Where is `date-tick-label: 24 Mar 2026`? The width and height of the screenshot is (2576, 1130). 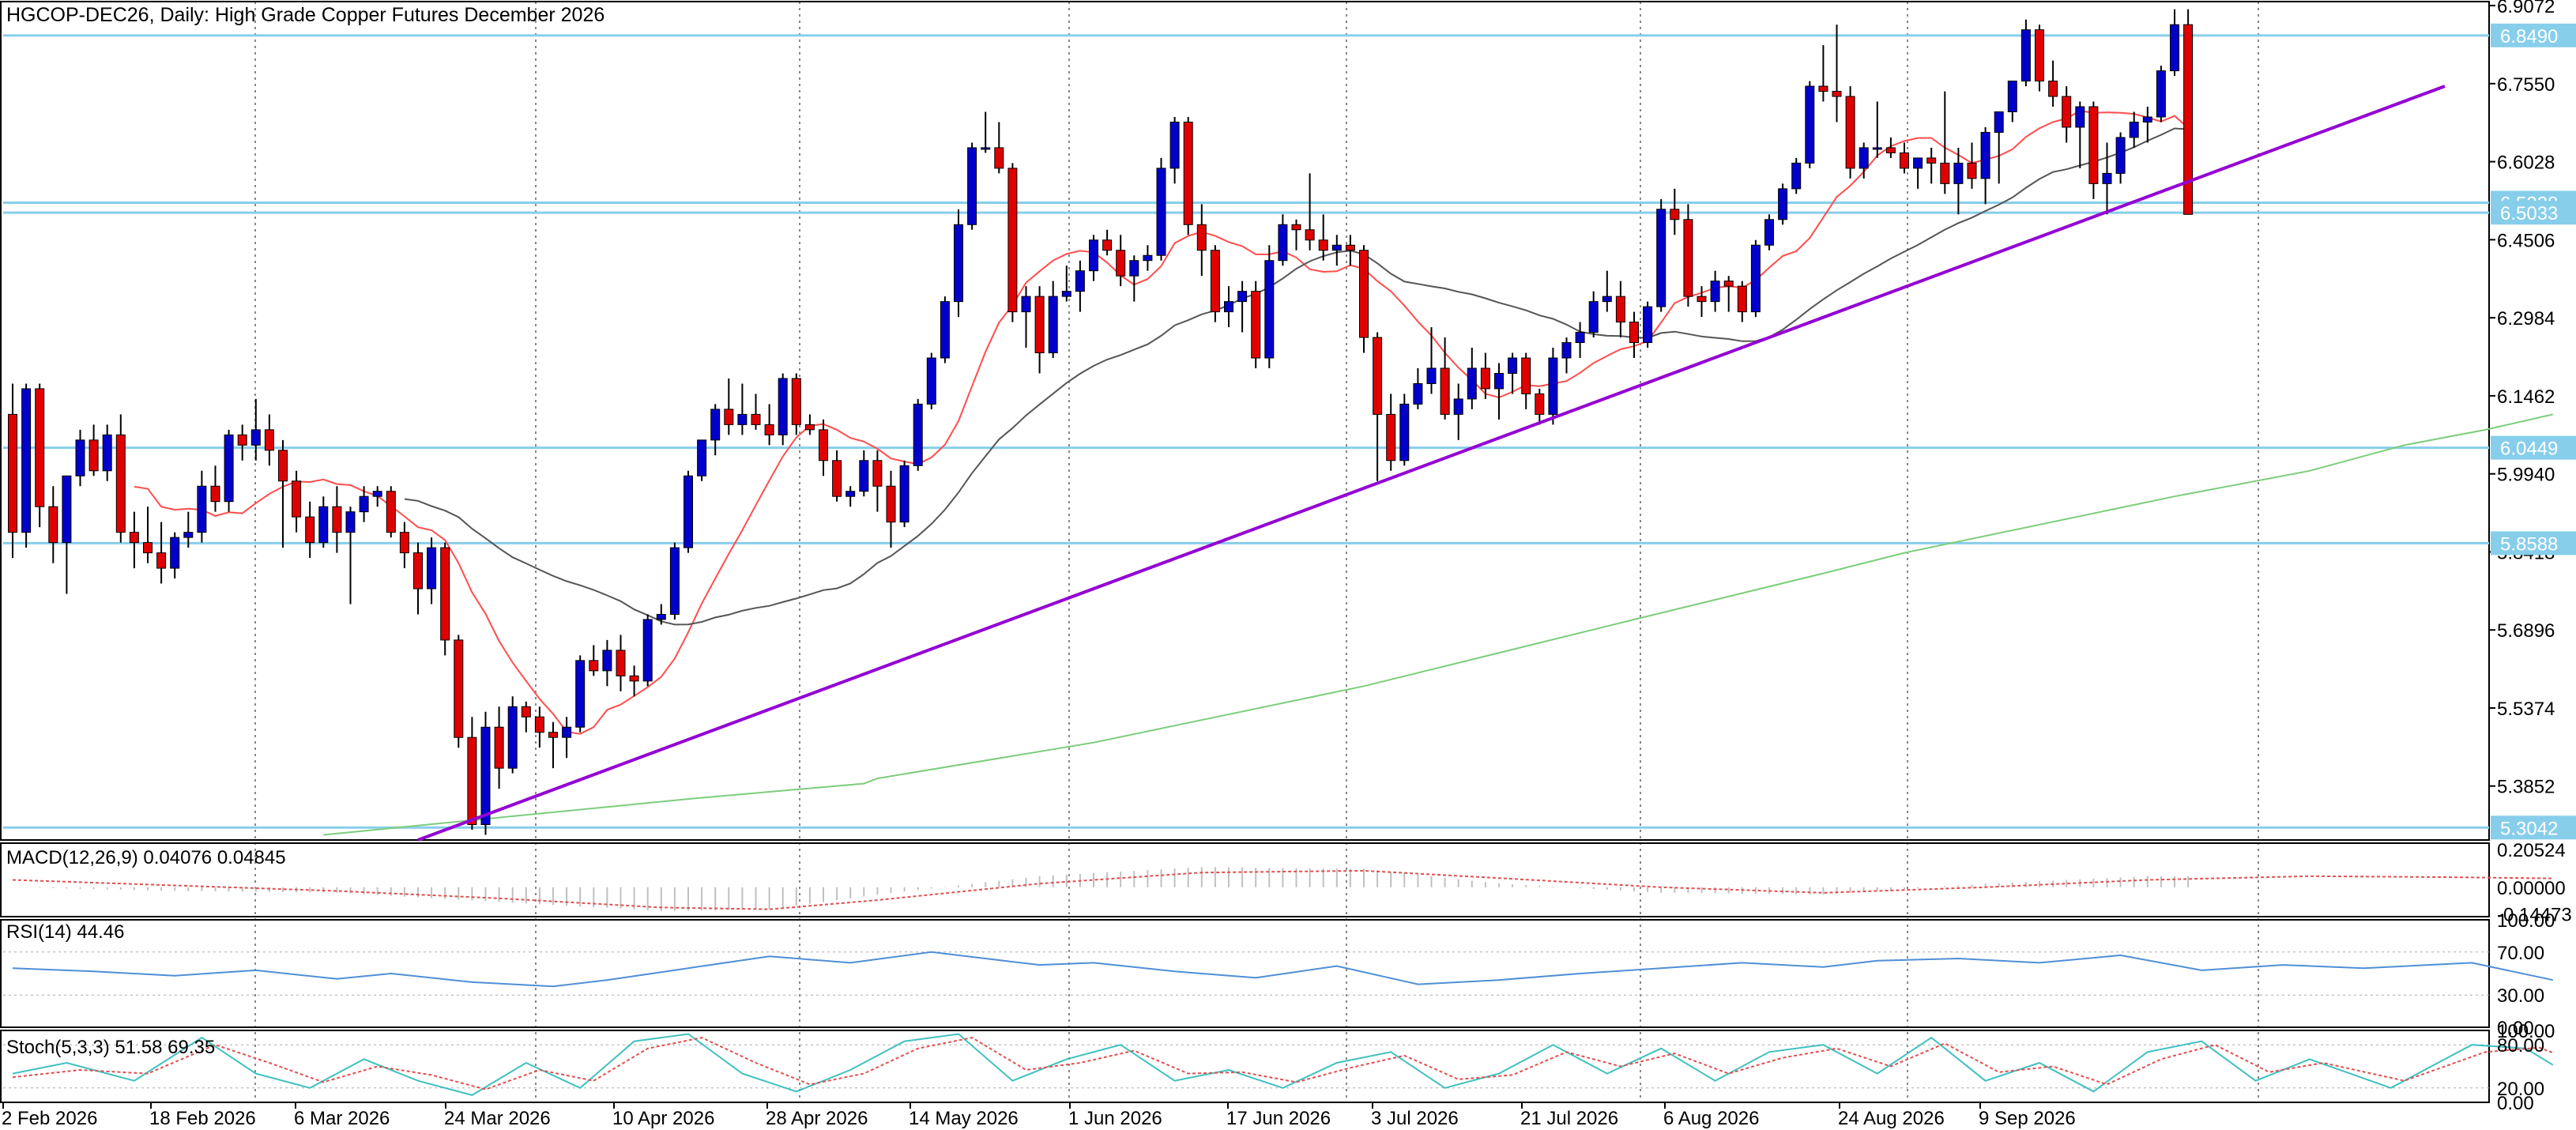 date-tick-label: 24 Mar 2026 is located at coordinates (497, 1118).